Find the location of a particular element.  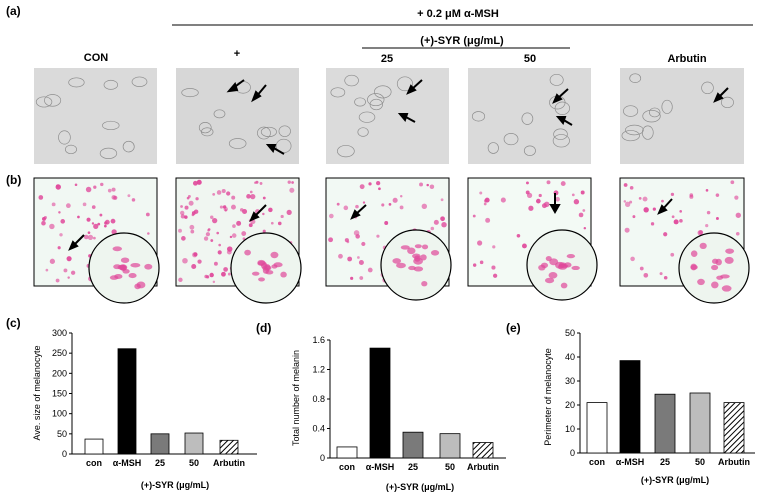

y-axis-title: Total number of melanin is located at coordinates (296, 398).